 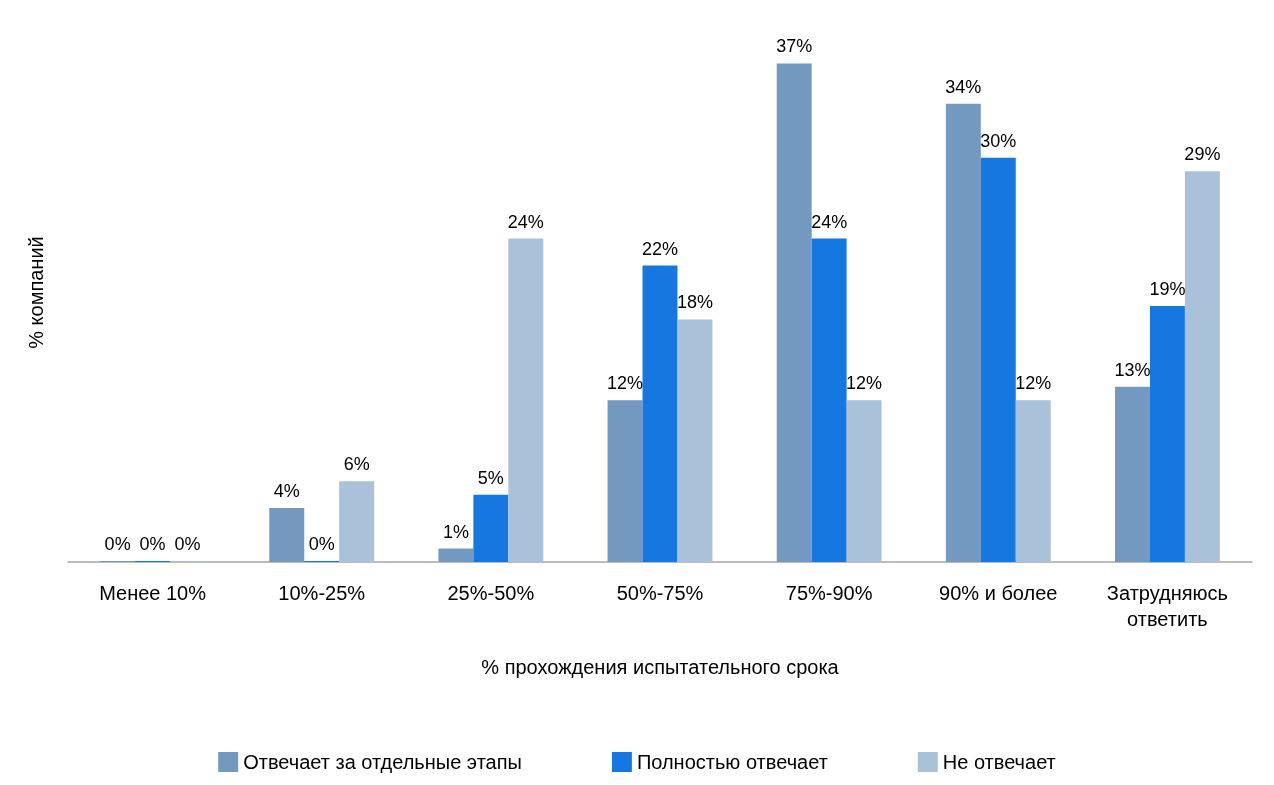 What do you see at coordinates (491, 593) in the screenshot?
I see `x-tick-label: 25%-50%` at bounding box center [491, 593].